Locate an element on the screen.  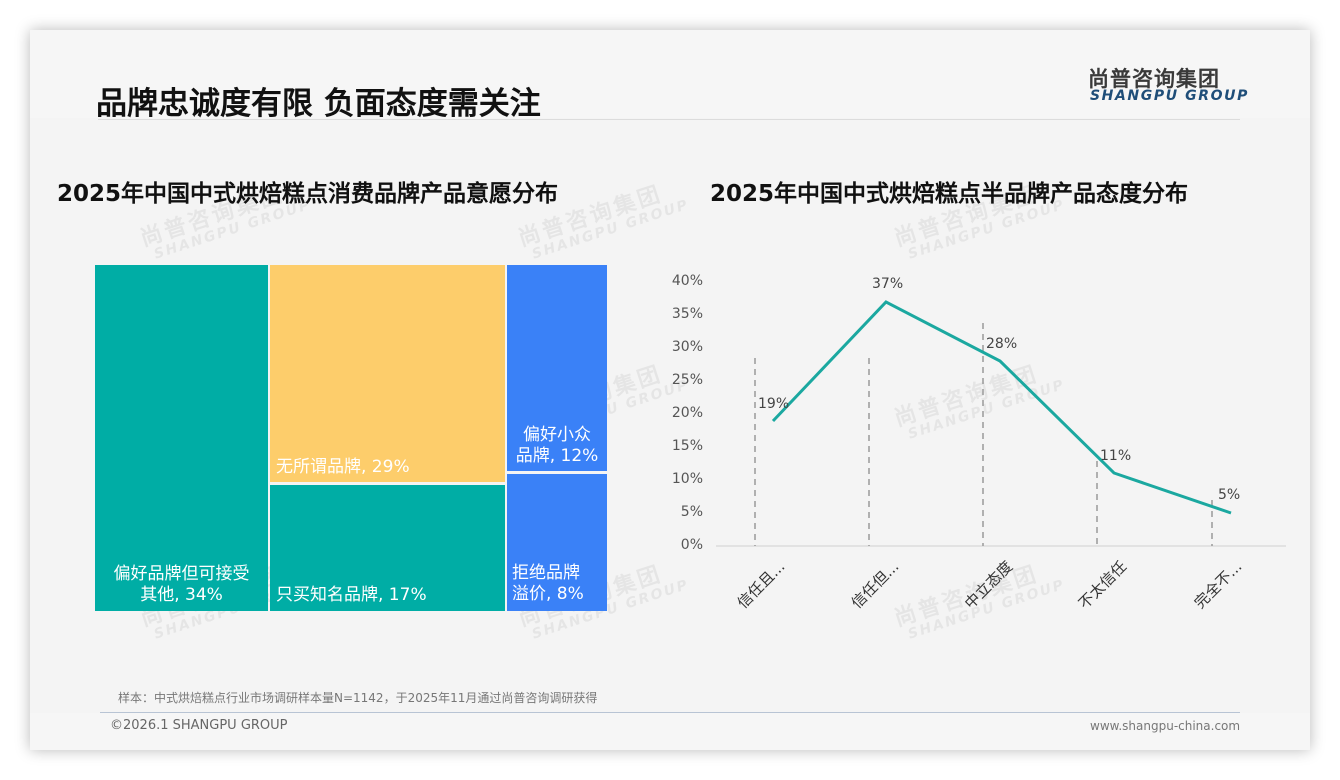
data-label: 19% is located at coordinates (774, 404).